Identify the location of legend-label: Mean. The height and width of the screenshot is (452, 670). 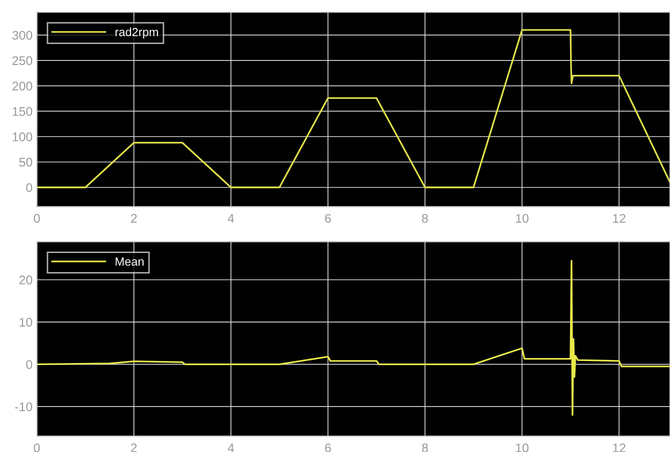
(130, 261).